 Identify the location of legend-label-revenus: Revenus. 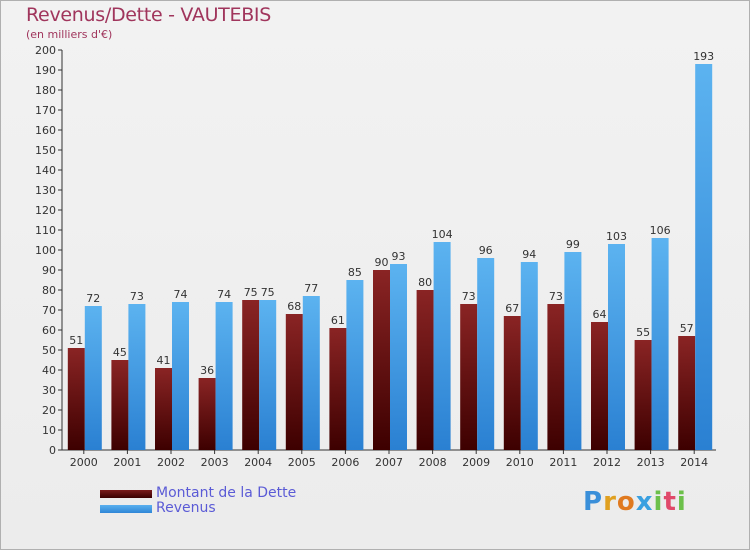
(186, 508).